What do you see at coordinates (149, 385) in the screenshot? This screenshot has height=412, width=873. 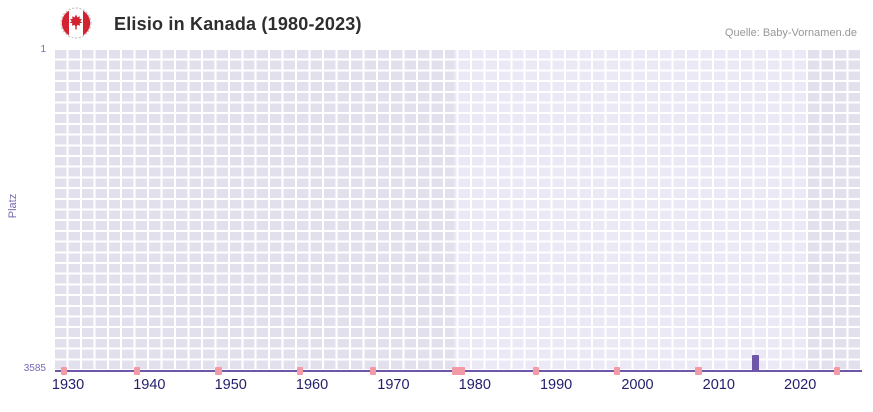 I see `x-tick-label: 1940` at bounding box center [149, 385].